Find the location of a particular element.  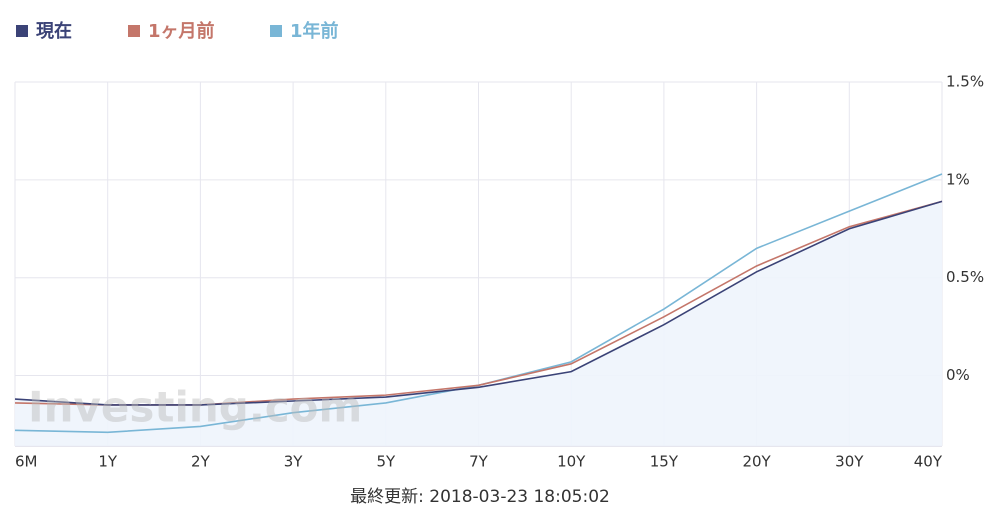

x-tick-label: 30Y is located at coordinates (849, 462).